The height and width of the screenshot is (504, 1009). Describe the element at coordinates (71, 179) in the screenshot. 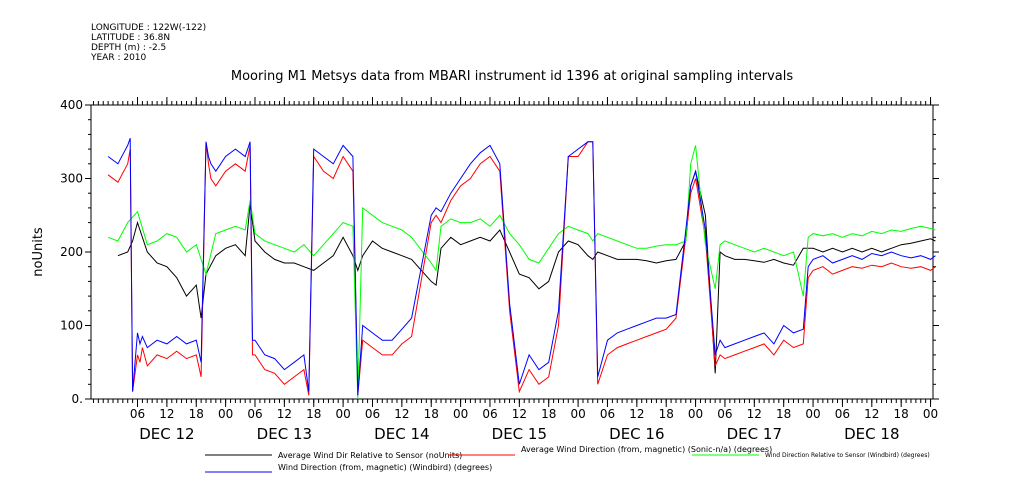

I see `y-tick-label: 300` at that location.